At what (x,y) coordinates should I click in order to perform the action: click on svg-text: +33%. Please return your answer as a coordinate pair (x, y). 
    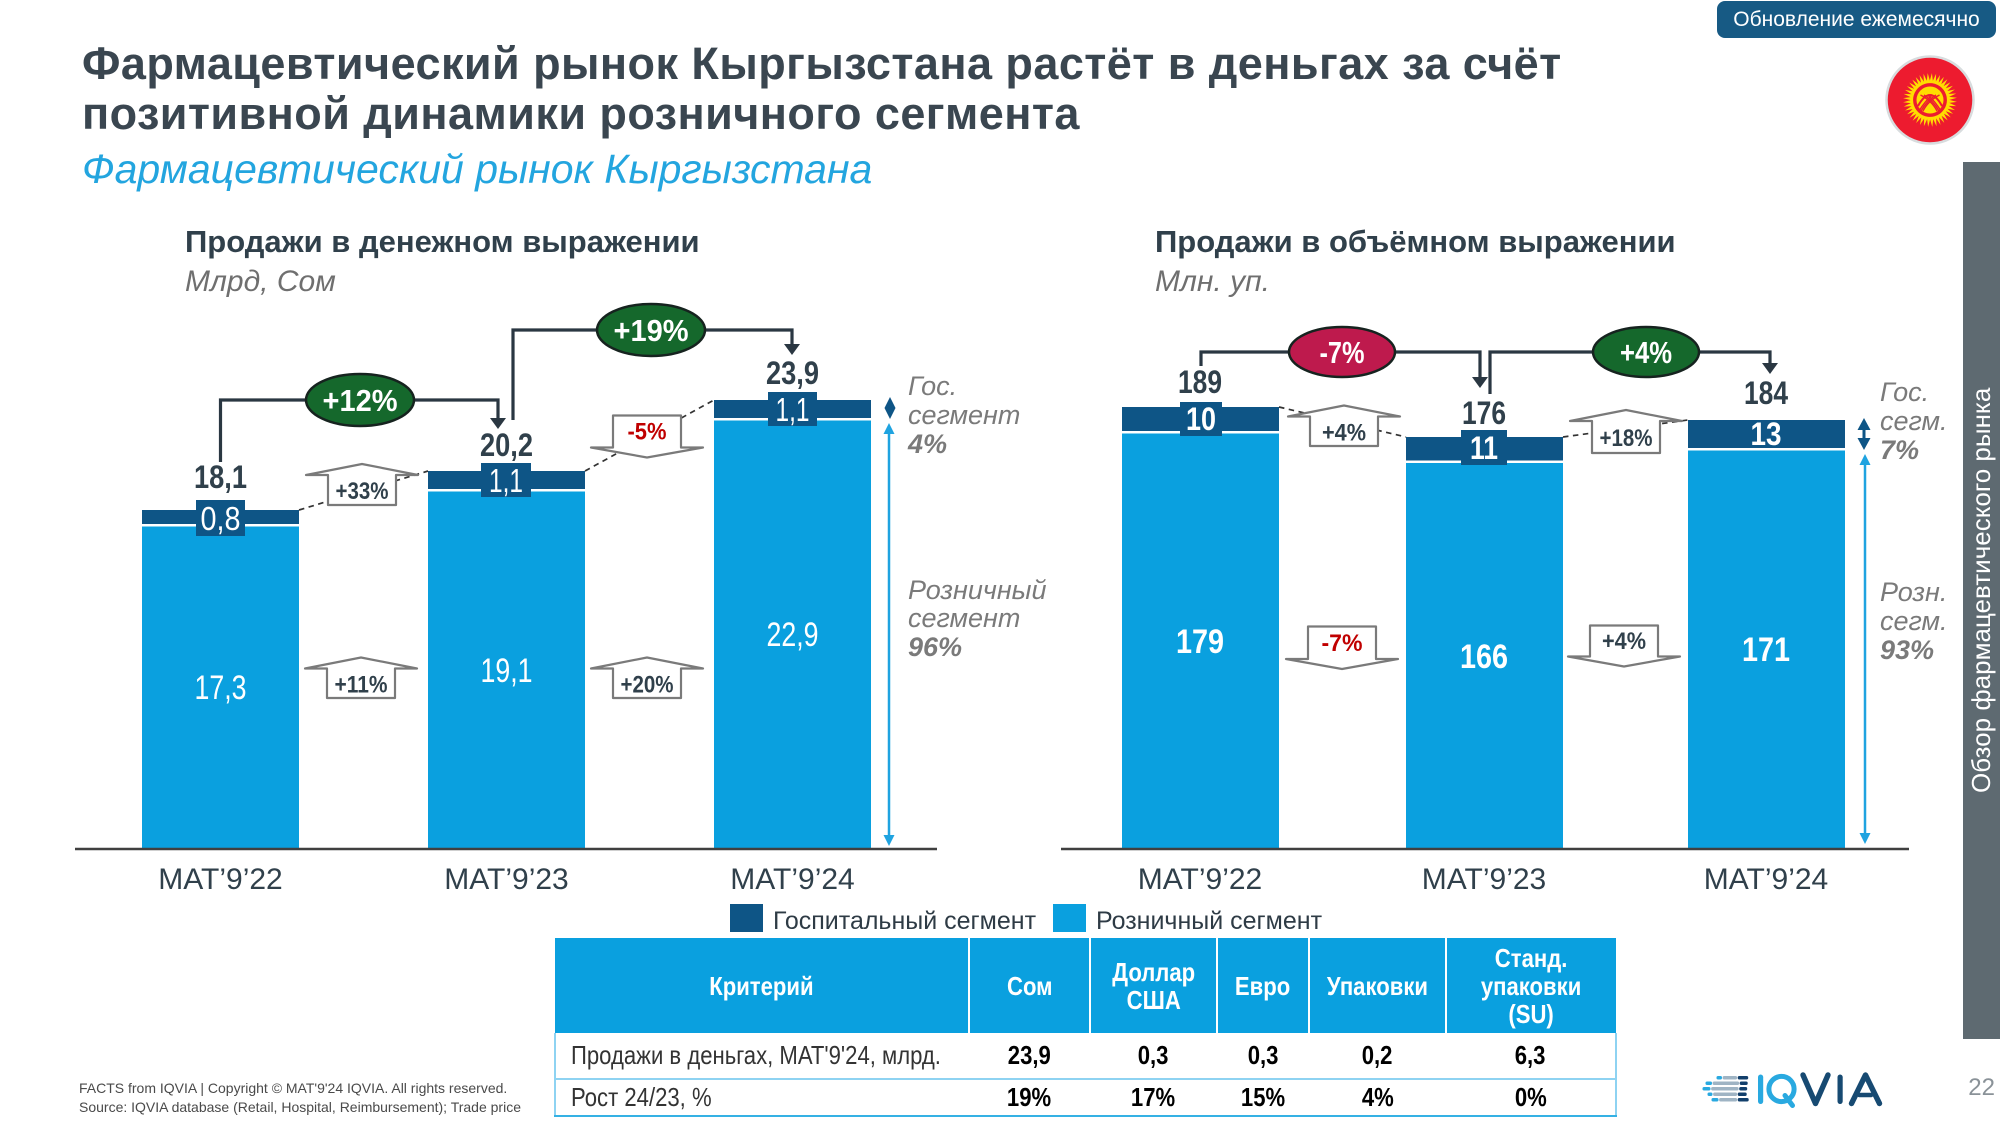
    Looking at the image, I should click on (362, 491).